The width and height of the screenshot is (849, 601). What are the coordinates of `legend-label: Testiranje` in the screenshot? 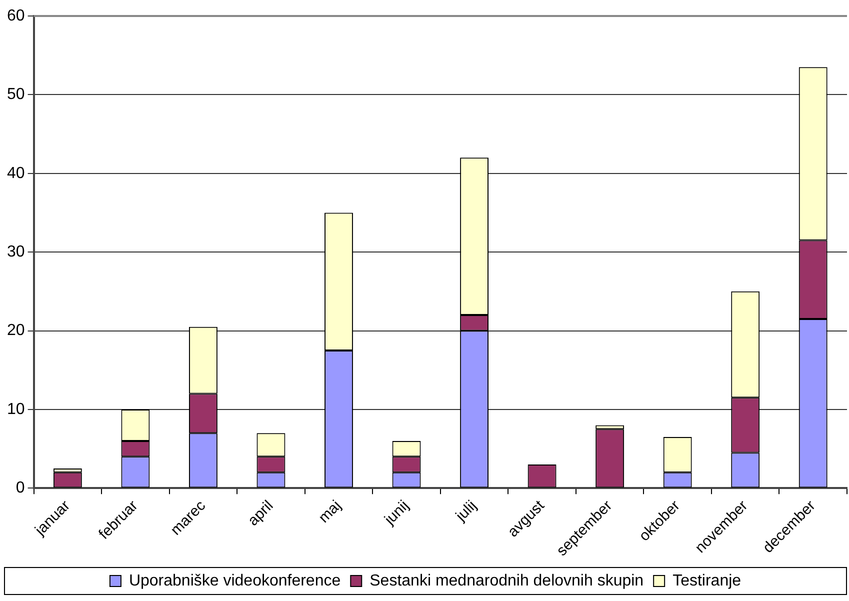 It's located at (707, 581).